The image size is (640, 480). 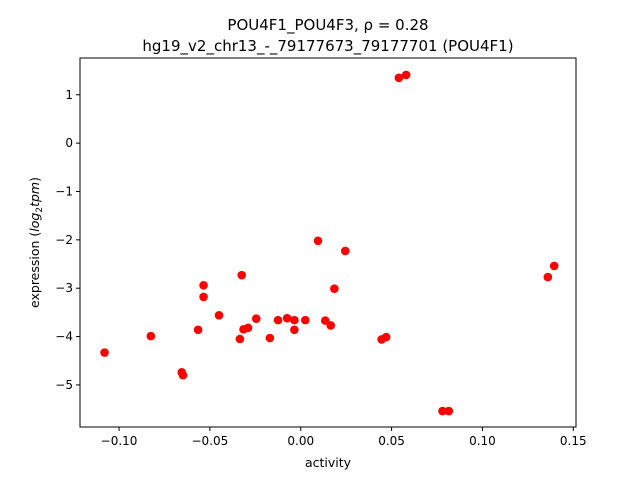 What do you see at coordinates (64, 385) in the screenshot?
I see `y-tick-label: −5` at bounding box center [64, 385].